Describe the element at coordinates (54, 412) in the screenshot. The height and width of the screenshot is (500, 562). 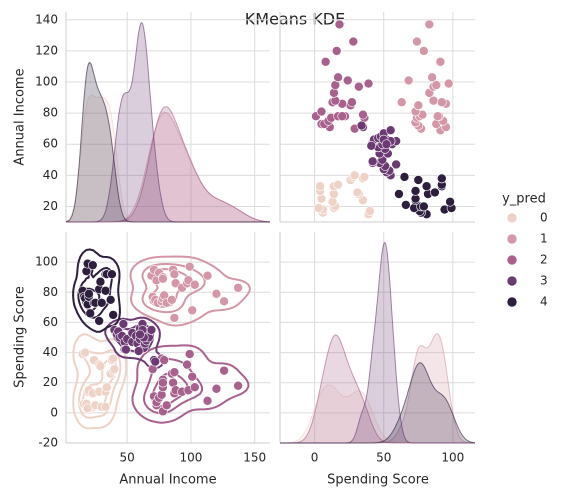
I see `y-tick-label: 0` at that location.